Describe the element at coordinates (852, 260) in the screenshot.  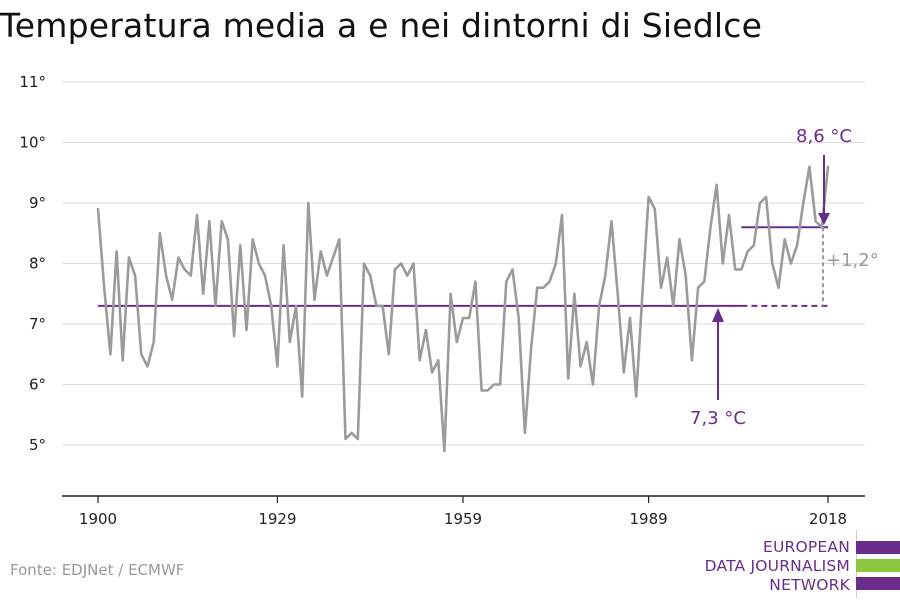
I see `difference-label: +1,2°` at that location.